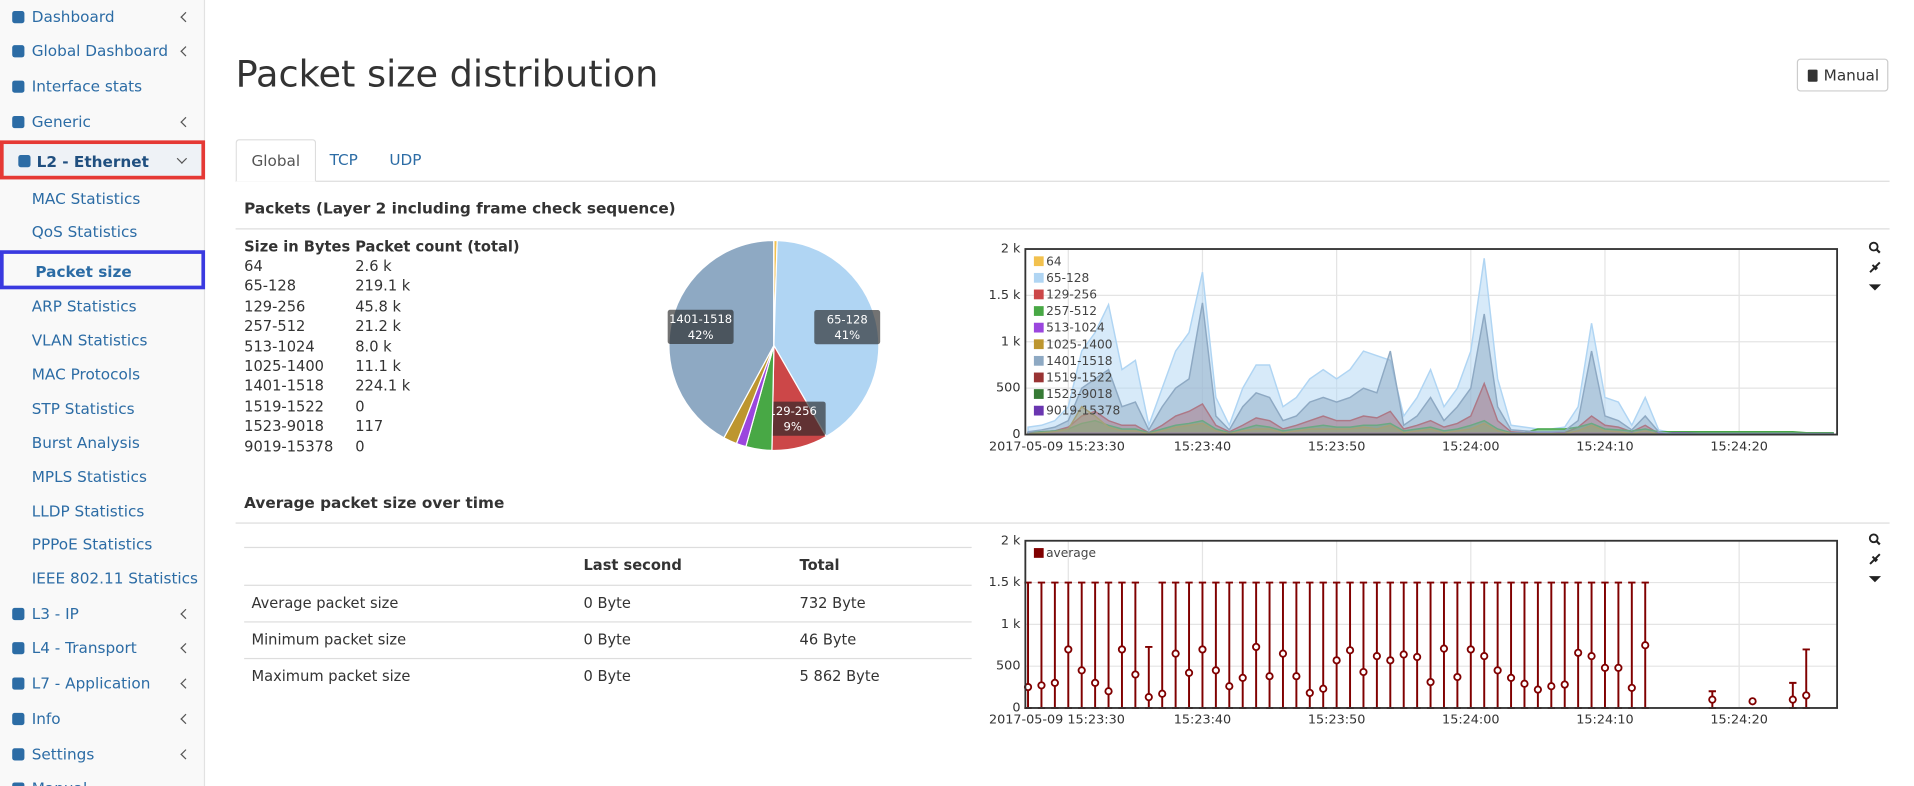  What do you see at coordinates (92, 543) in the screenshot?
I see `nav-label: PPPoE Statistics` at bounding box center [92, 543].